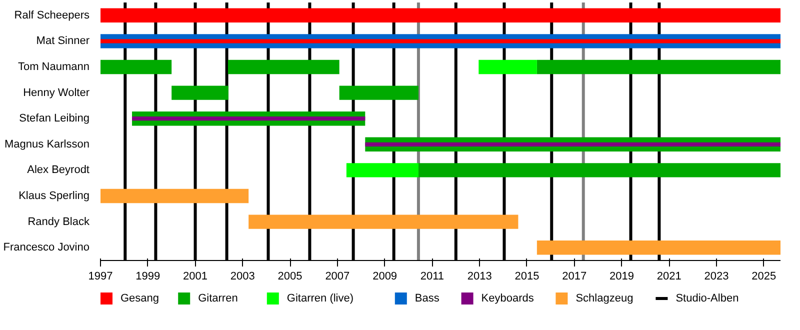  Describe the element at coordinates (46, 248) in the screenshot. I see `y-tick-label: Francesco Jovino` at that location.